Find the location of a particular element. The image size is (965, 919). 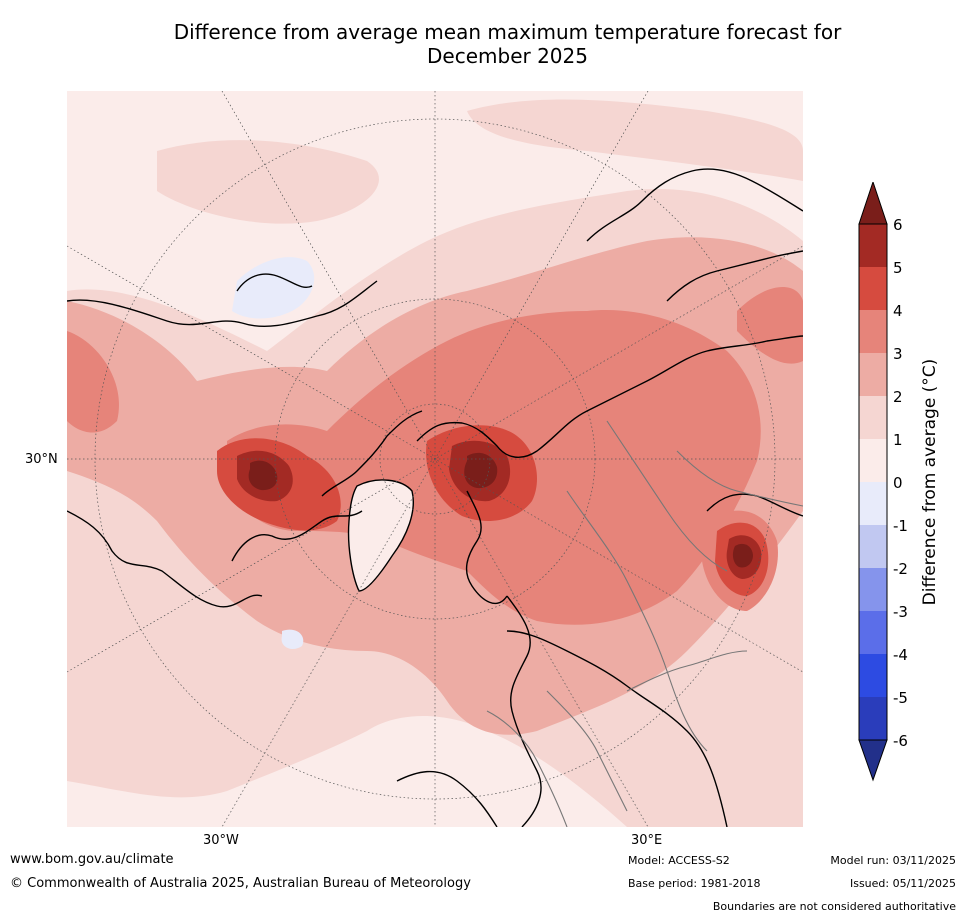

legend-title: Difference from average (°C) is located at coordinates (930, 482).